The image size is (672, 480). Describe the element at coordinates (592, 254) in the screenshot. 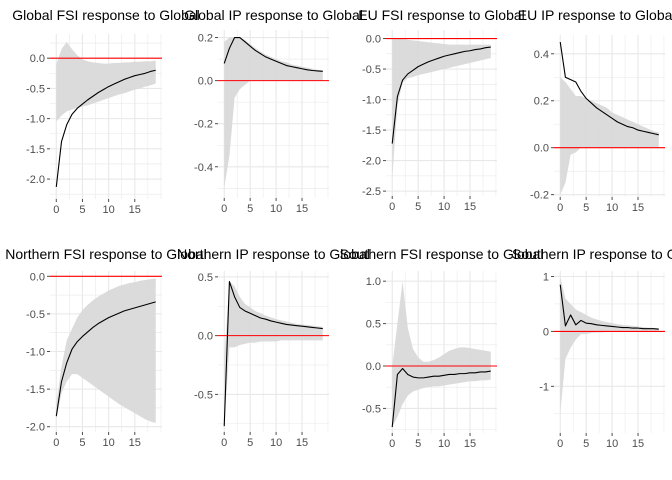

I see `panel-title: Southern IP response to Global` at that location.